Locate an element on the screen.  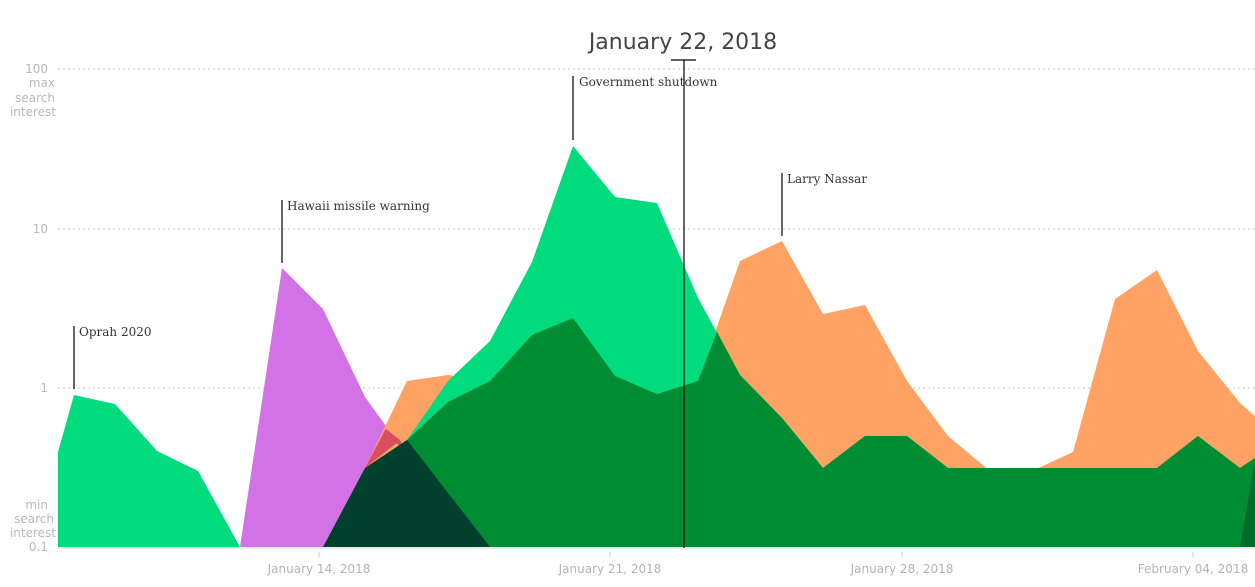
x-tick-jan14: January 14, 2018 is located at coordinates (319, 569).